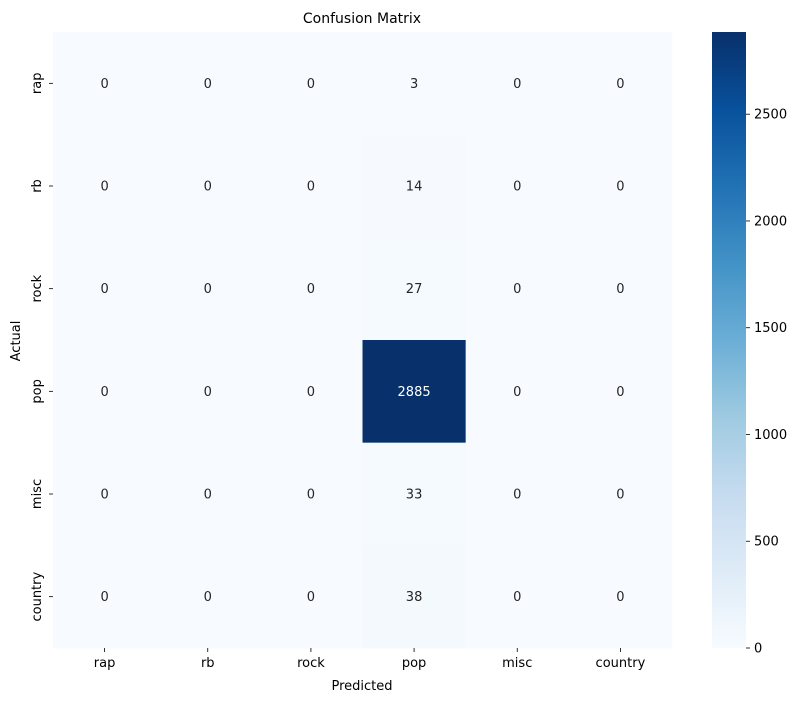  I want to click on x-tick-label: misc, so click(517, 663).